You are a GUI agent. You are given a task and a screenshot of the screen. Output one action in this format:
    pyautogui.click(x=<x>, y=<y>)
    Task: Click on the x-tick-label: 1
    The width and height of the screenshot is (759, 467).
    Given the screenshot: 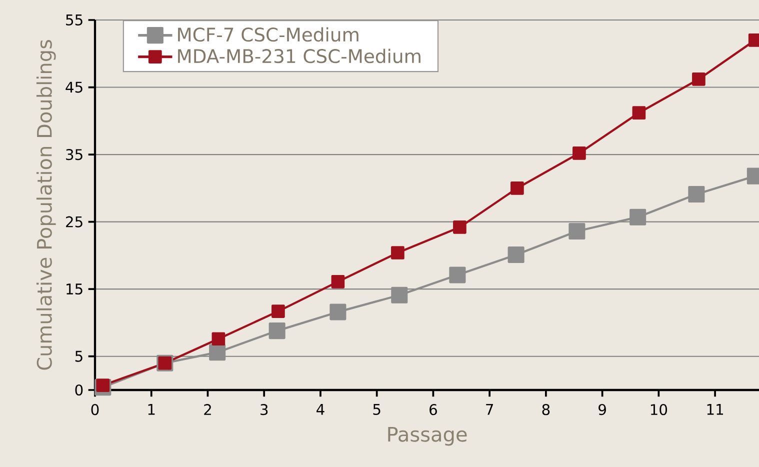 What is the action you would take?
    pyautogui.click(x=151, y=409)
    